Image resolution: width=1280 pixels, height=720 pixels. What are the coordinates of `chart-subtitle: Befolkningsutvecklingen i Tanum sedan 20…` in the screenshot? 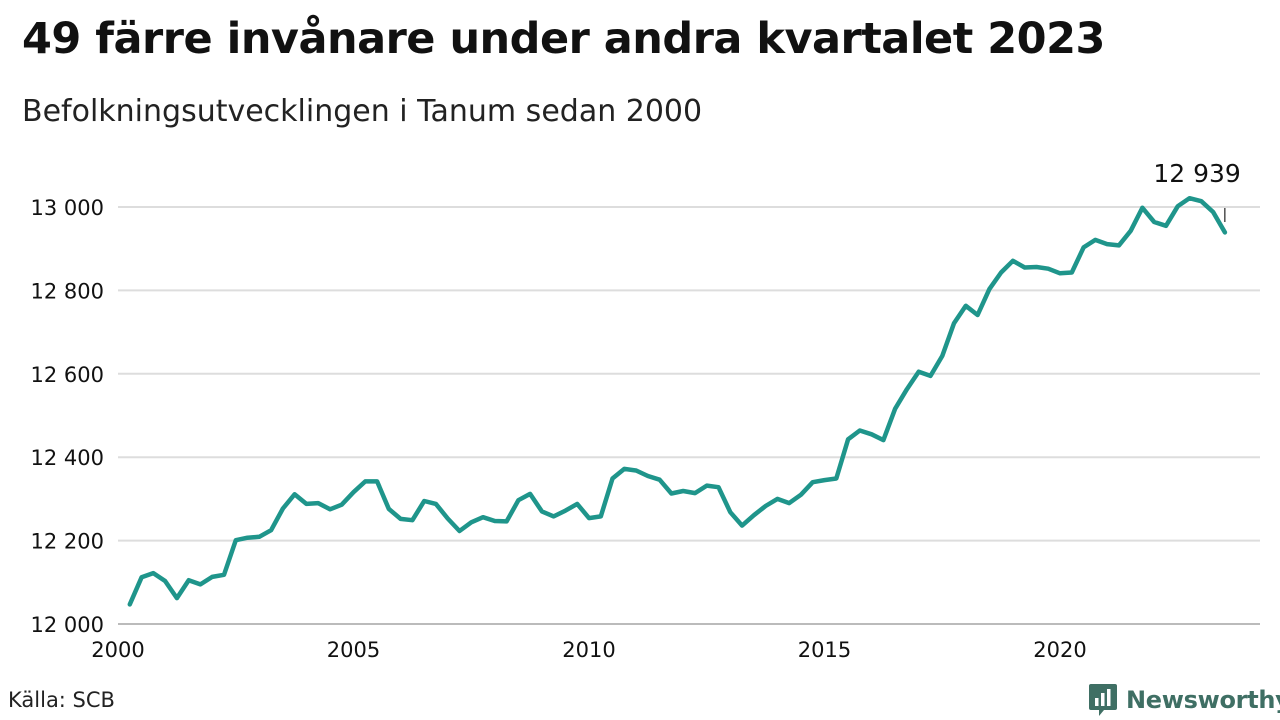 It's located at (362, 111).